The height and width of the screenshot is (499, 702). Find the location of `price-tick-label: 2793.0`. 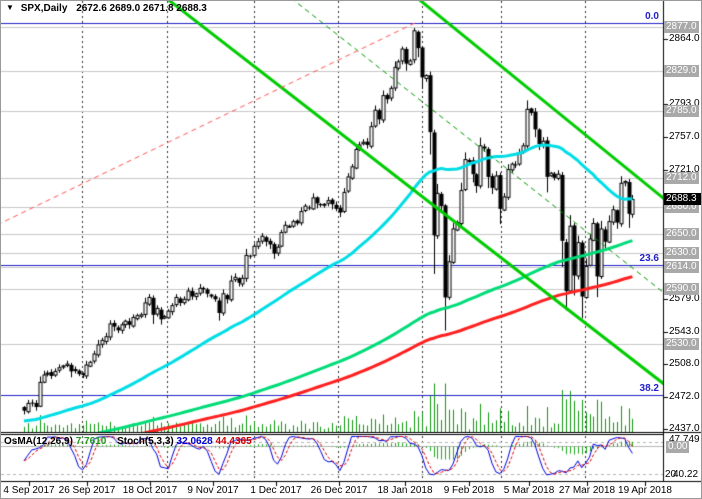

price-tick-label: 2793.0 is located at coordinates (684, 103).